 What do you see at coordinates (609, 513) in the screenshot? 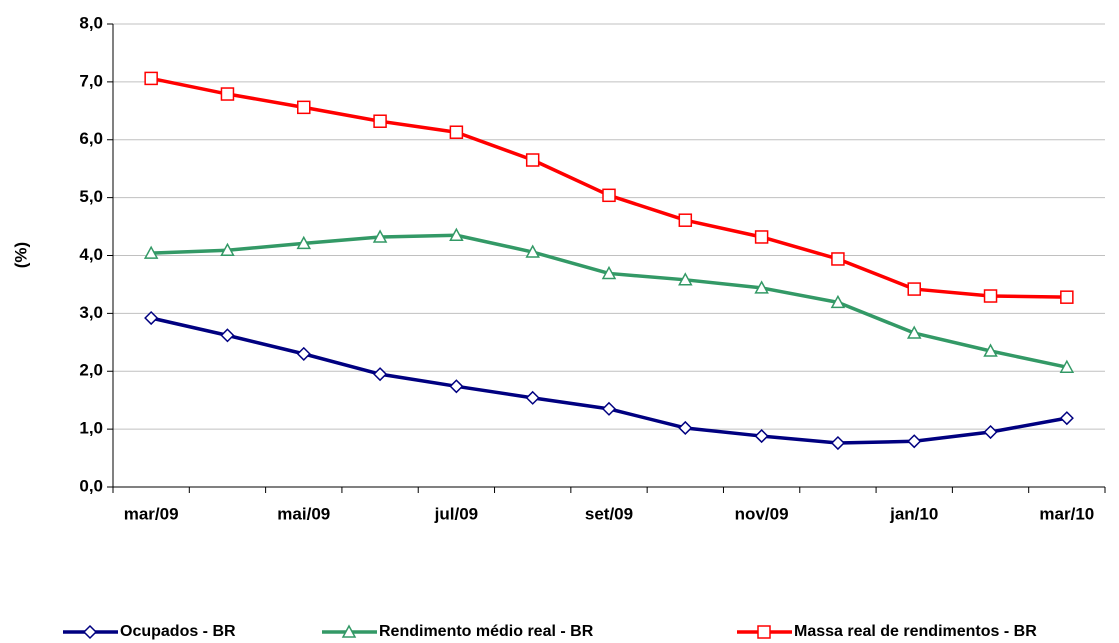
I see `x-tick-label: set/09` at bounding box center [609, 513].